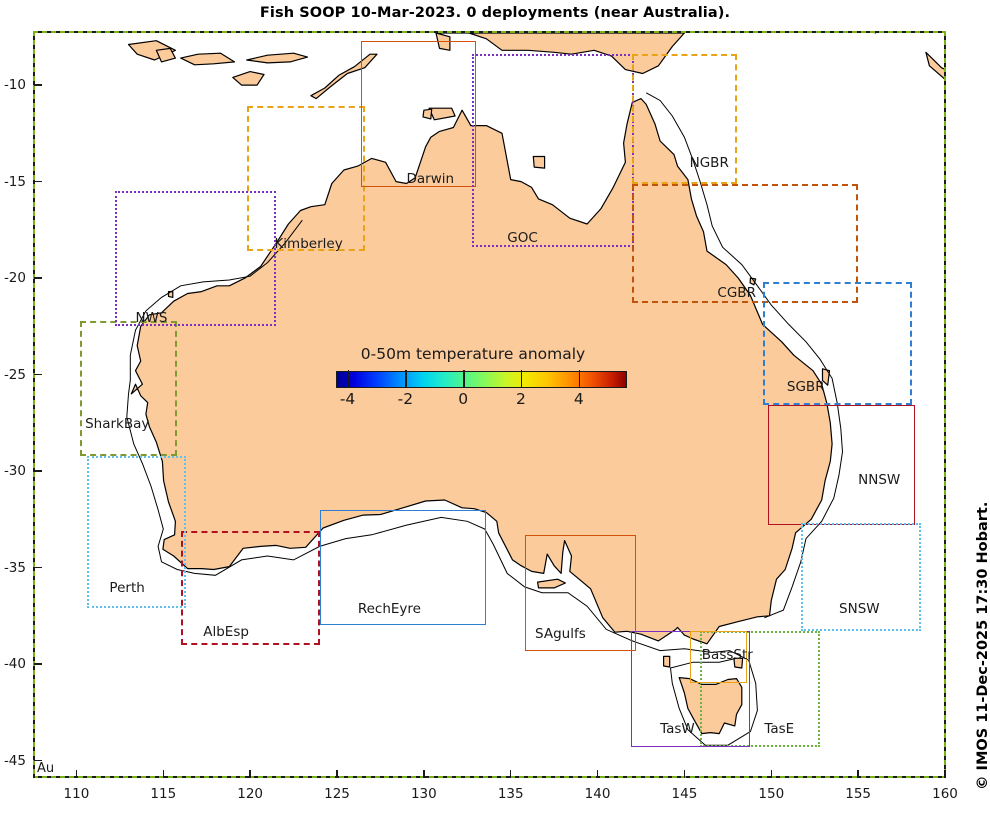  What do you see at coordinates (423, 794) in the screenshot?
I see `x-tick-label: 130` at bounding box center [423, 794].